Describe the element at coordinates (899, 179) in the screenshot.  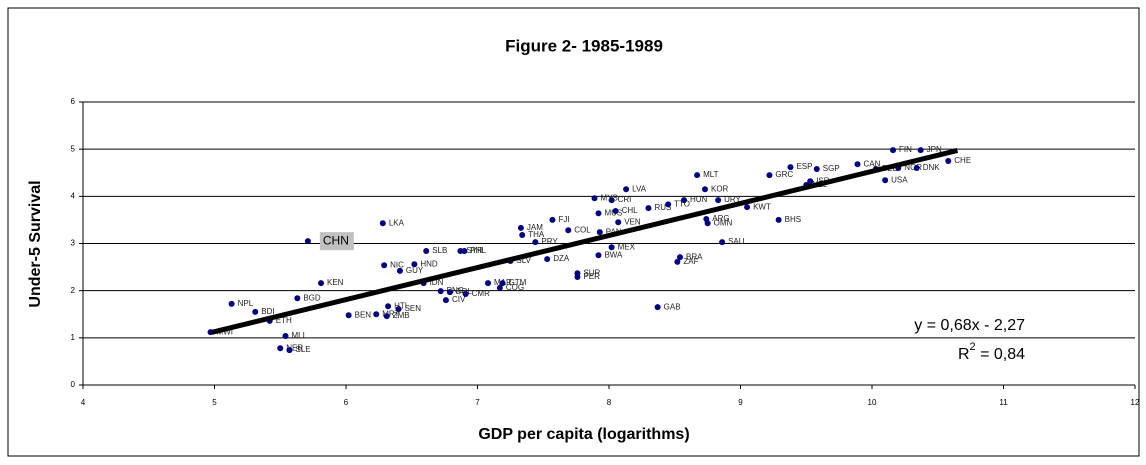
I see `point-label: USA` at that location.